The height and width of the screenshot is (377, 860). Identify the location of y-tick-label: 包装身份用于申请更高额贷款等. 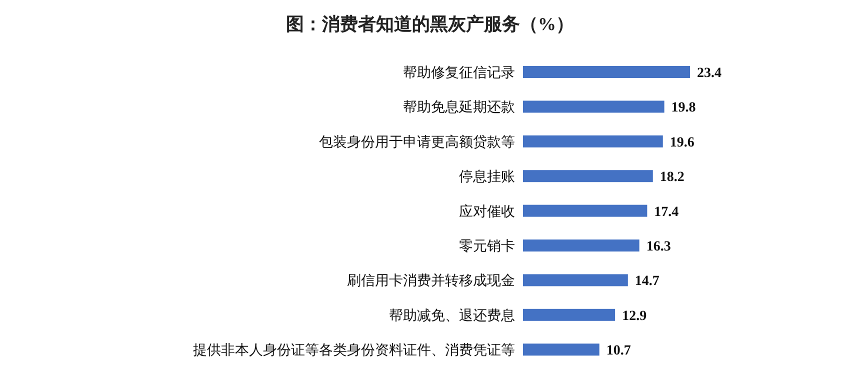
(417, 142).